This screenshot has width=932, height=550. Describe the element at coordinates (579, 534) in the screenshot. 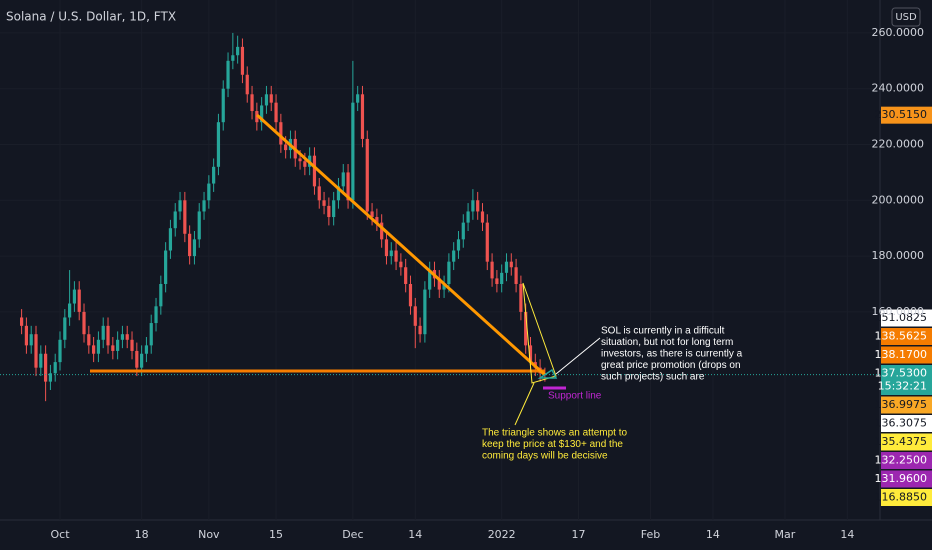

I see `x-tick-label: 17` at that location.